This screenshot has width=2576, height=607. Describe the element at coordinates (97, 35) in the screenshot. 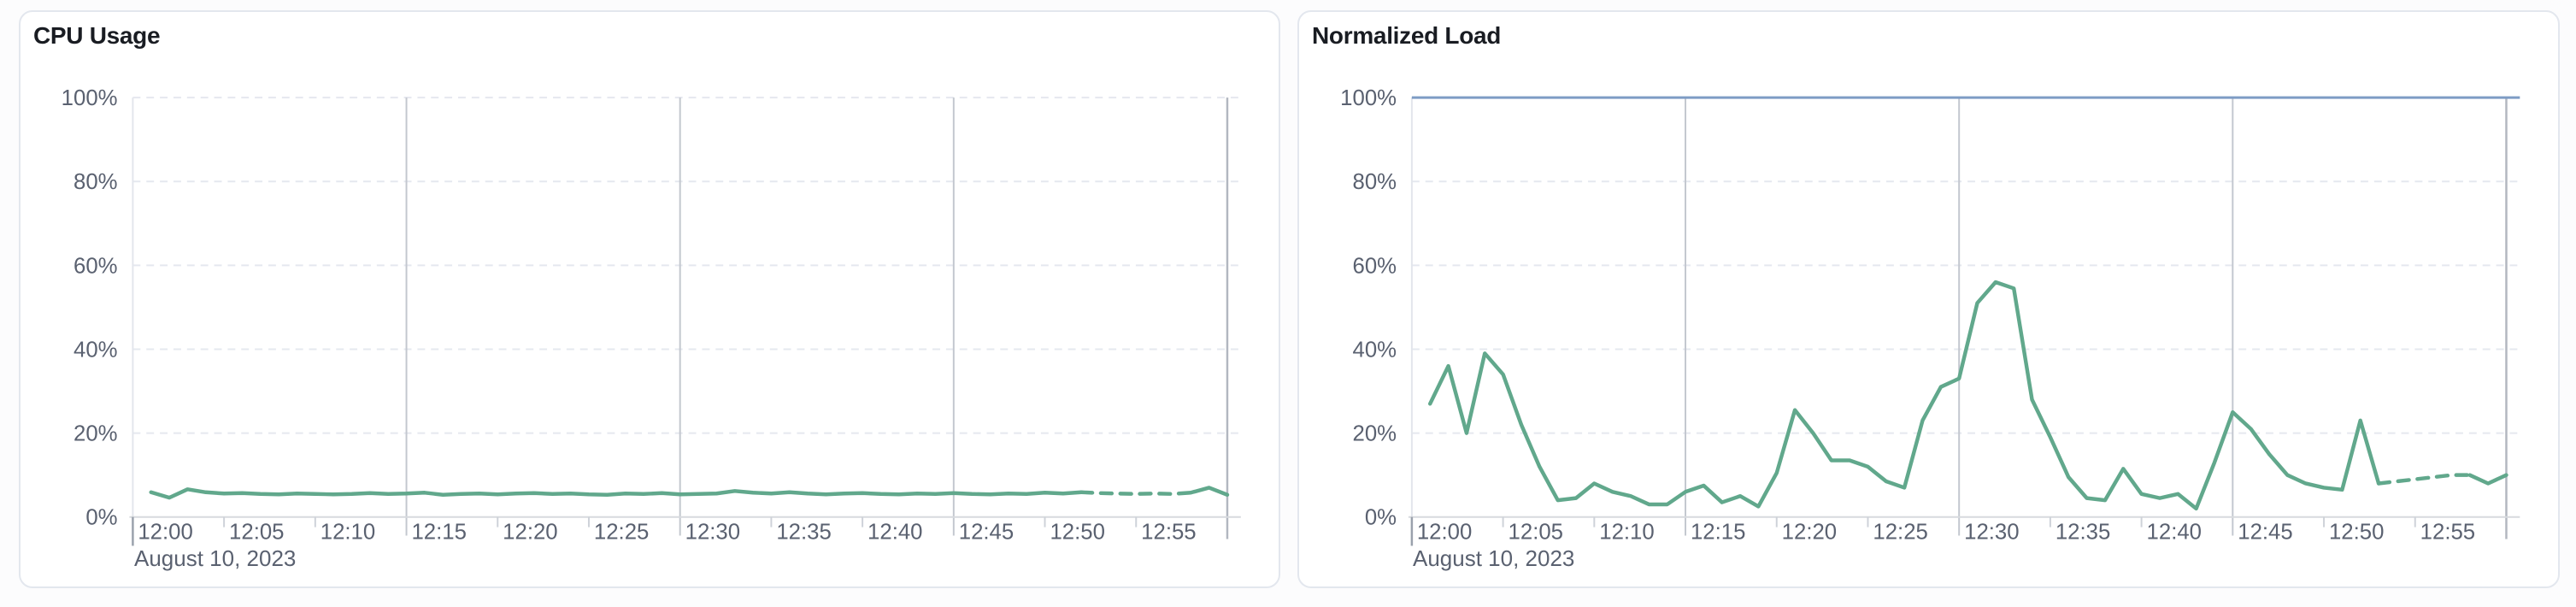

I see `chart-title-cpu-usage: CPU Usage` at that location.